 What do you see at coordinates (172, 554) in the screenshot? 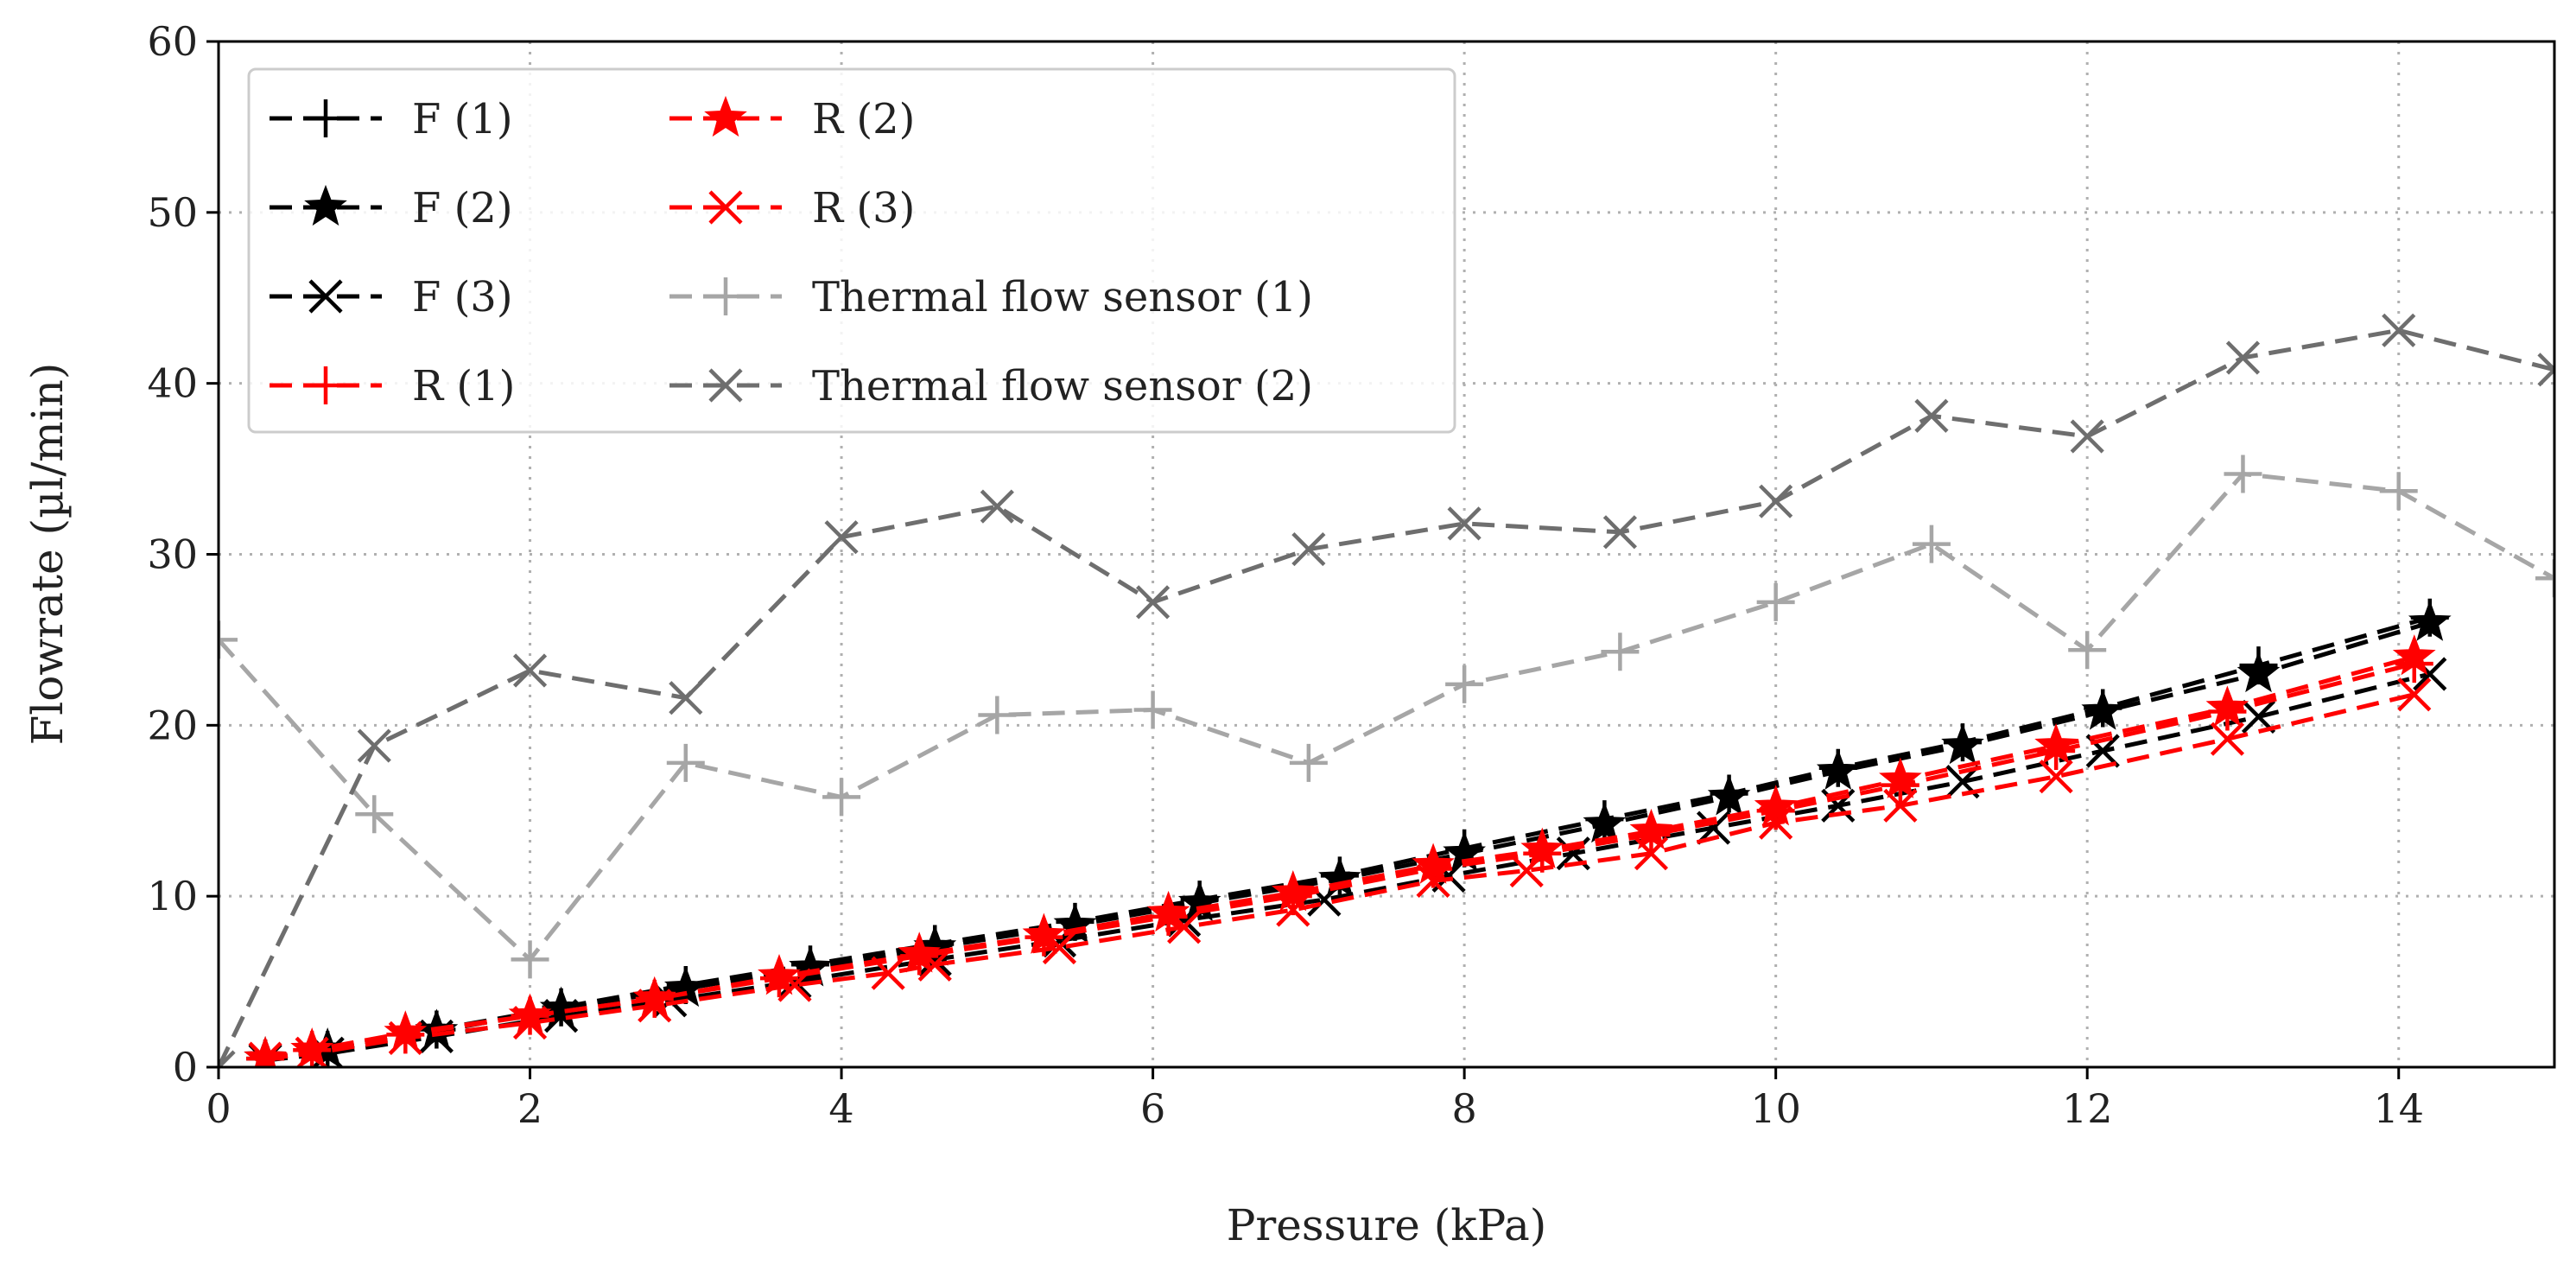
I see `y-tick-label: 30` at bounding box center [172, 554].